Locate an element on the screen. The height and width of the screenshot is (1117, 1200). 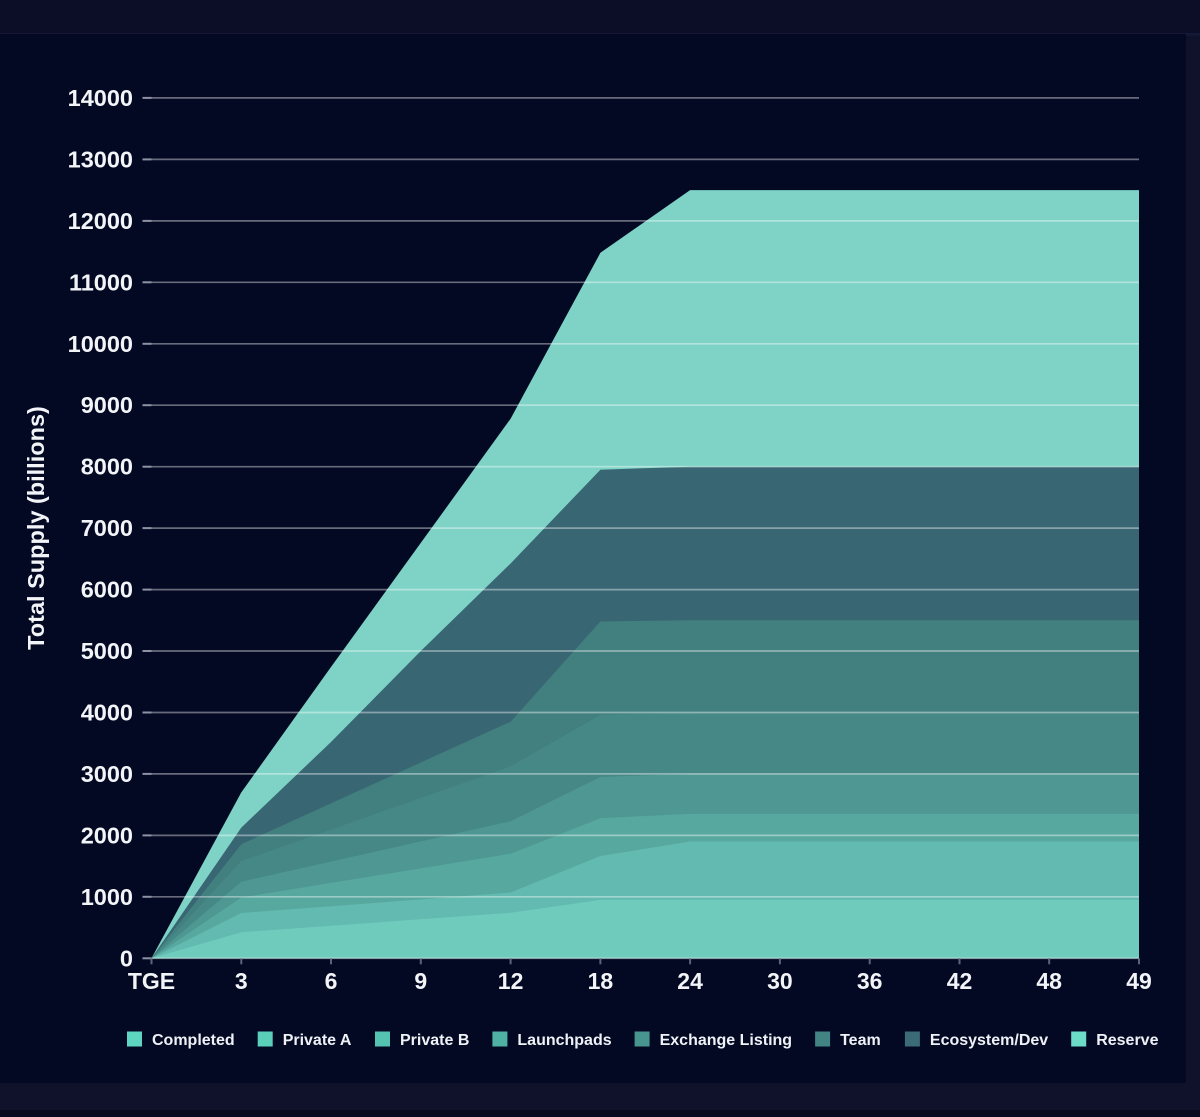
svg-text: 14000 is located at coordinates (100, 98).